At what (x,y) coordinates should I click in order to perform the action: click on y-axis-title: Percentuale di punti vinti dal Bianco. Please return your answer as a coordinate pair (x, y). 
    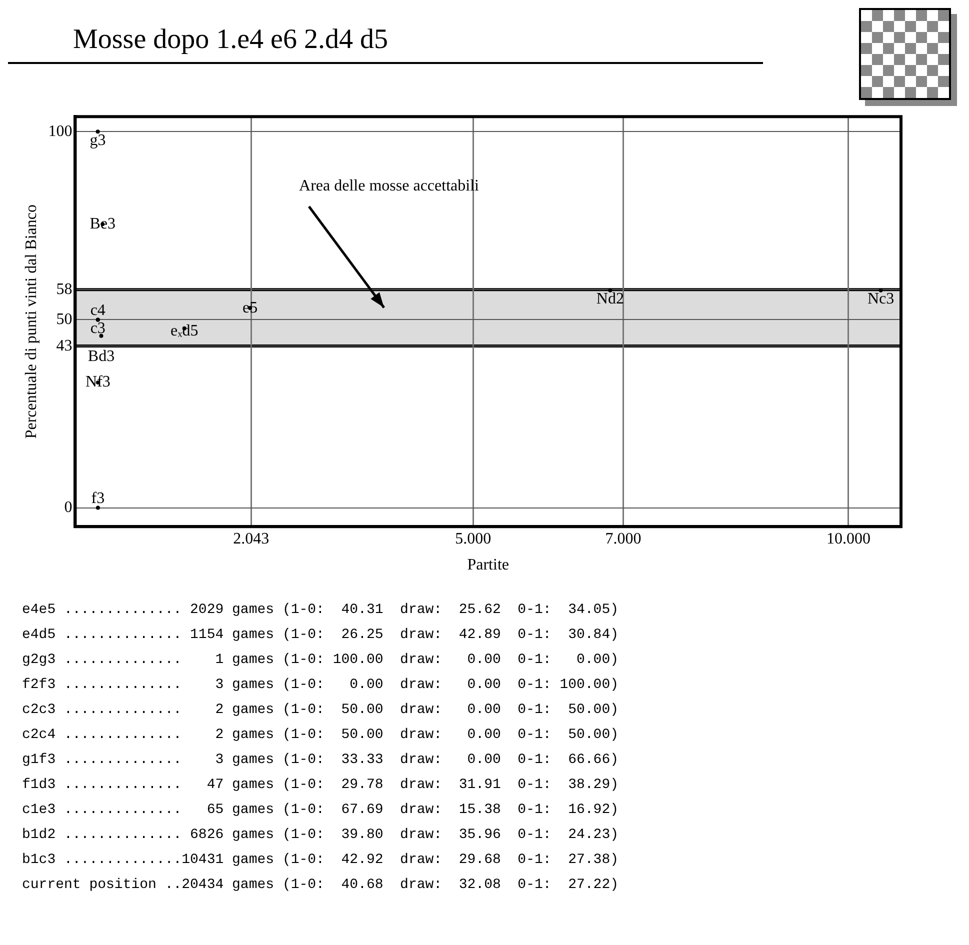
    Looking at the image, I should click on (31, 321).